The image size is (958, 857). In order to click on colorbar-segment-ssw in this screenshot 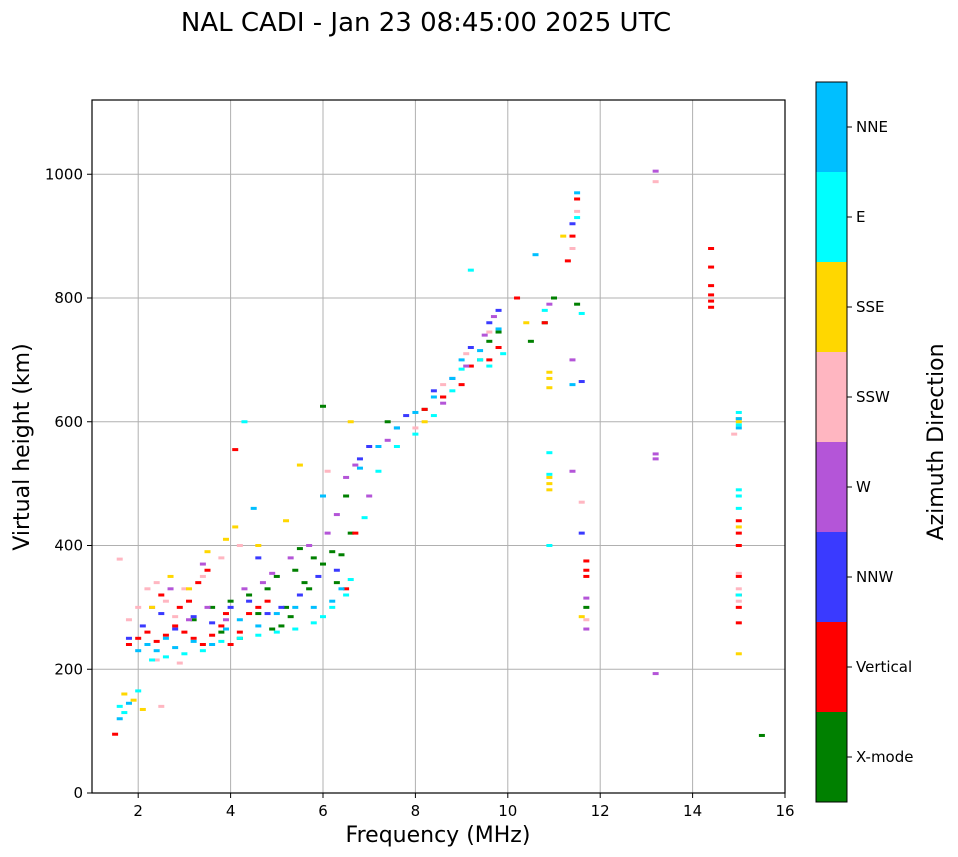, I will do `click(831, 397)`.